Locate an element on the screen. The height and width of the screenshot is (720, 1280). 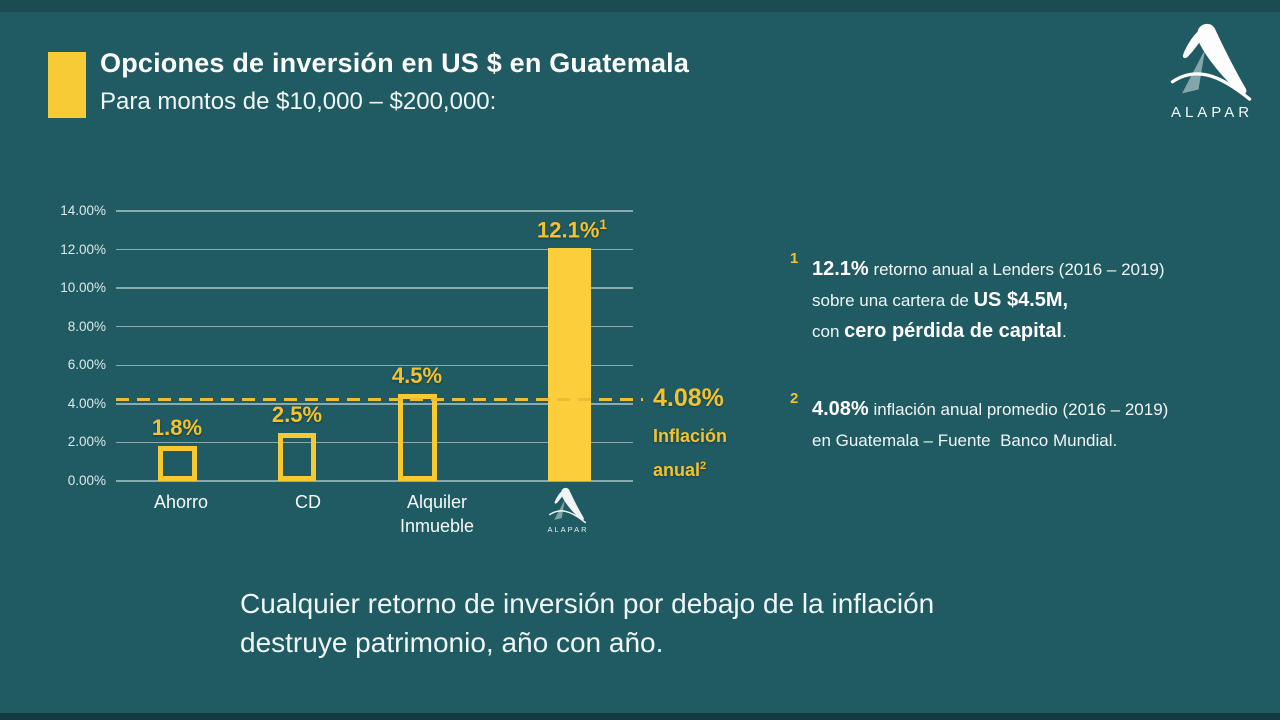
bar-value-label: 12.1%1 is located at coordinates (572, 229).